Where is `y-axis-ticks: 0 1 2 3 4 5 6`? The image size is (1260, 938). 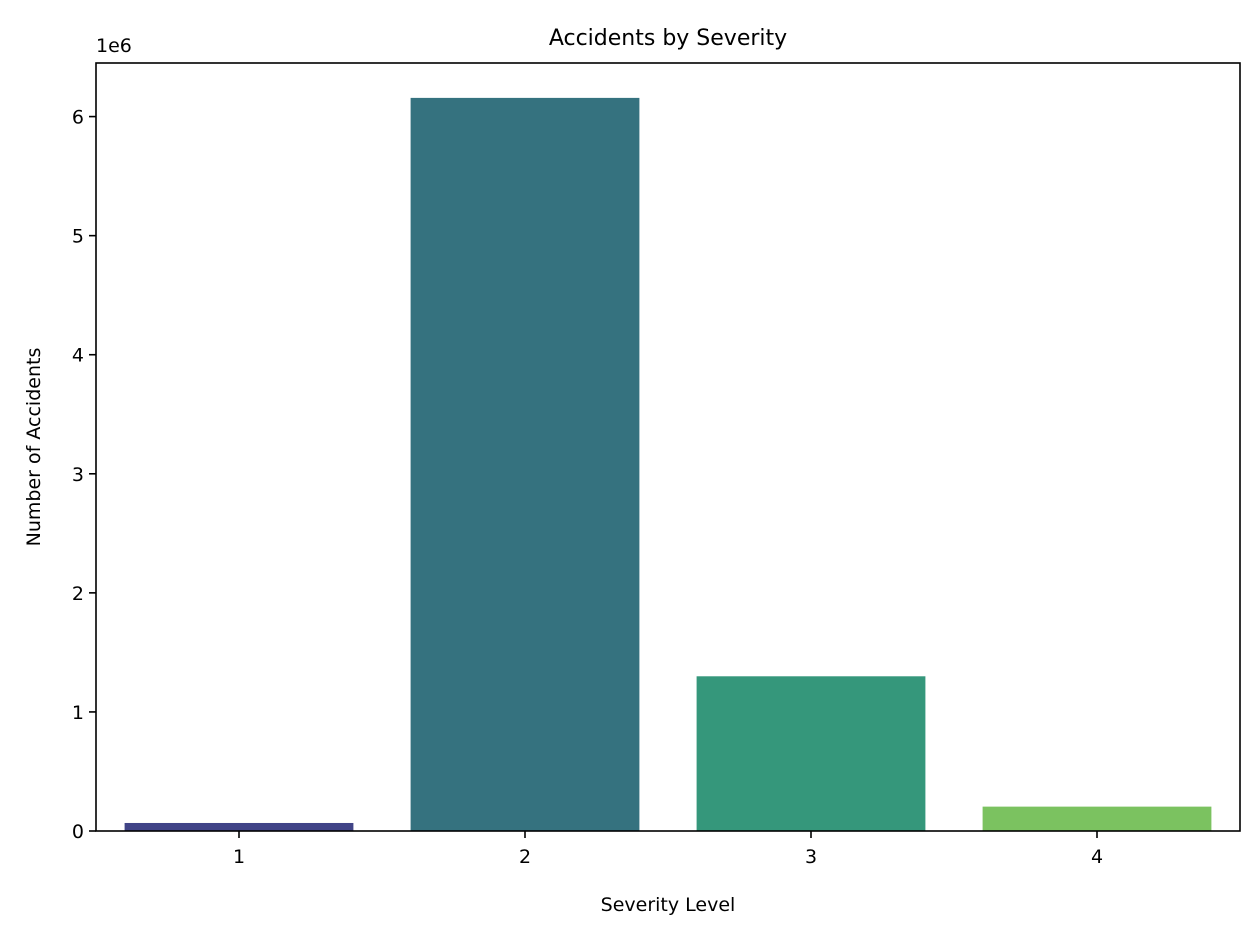 y-axis-ticks: 0 1 2 3 4 5 6 is located at coordinates (84, 475).